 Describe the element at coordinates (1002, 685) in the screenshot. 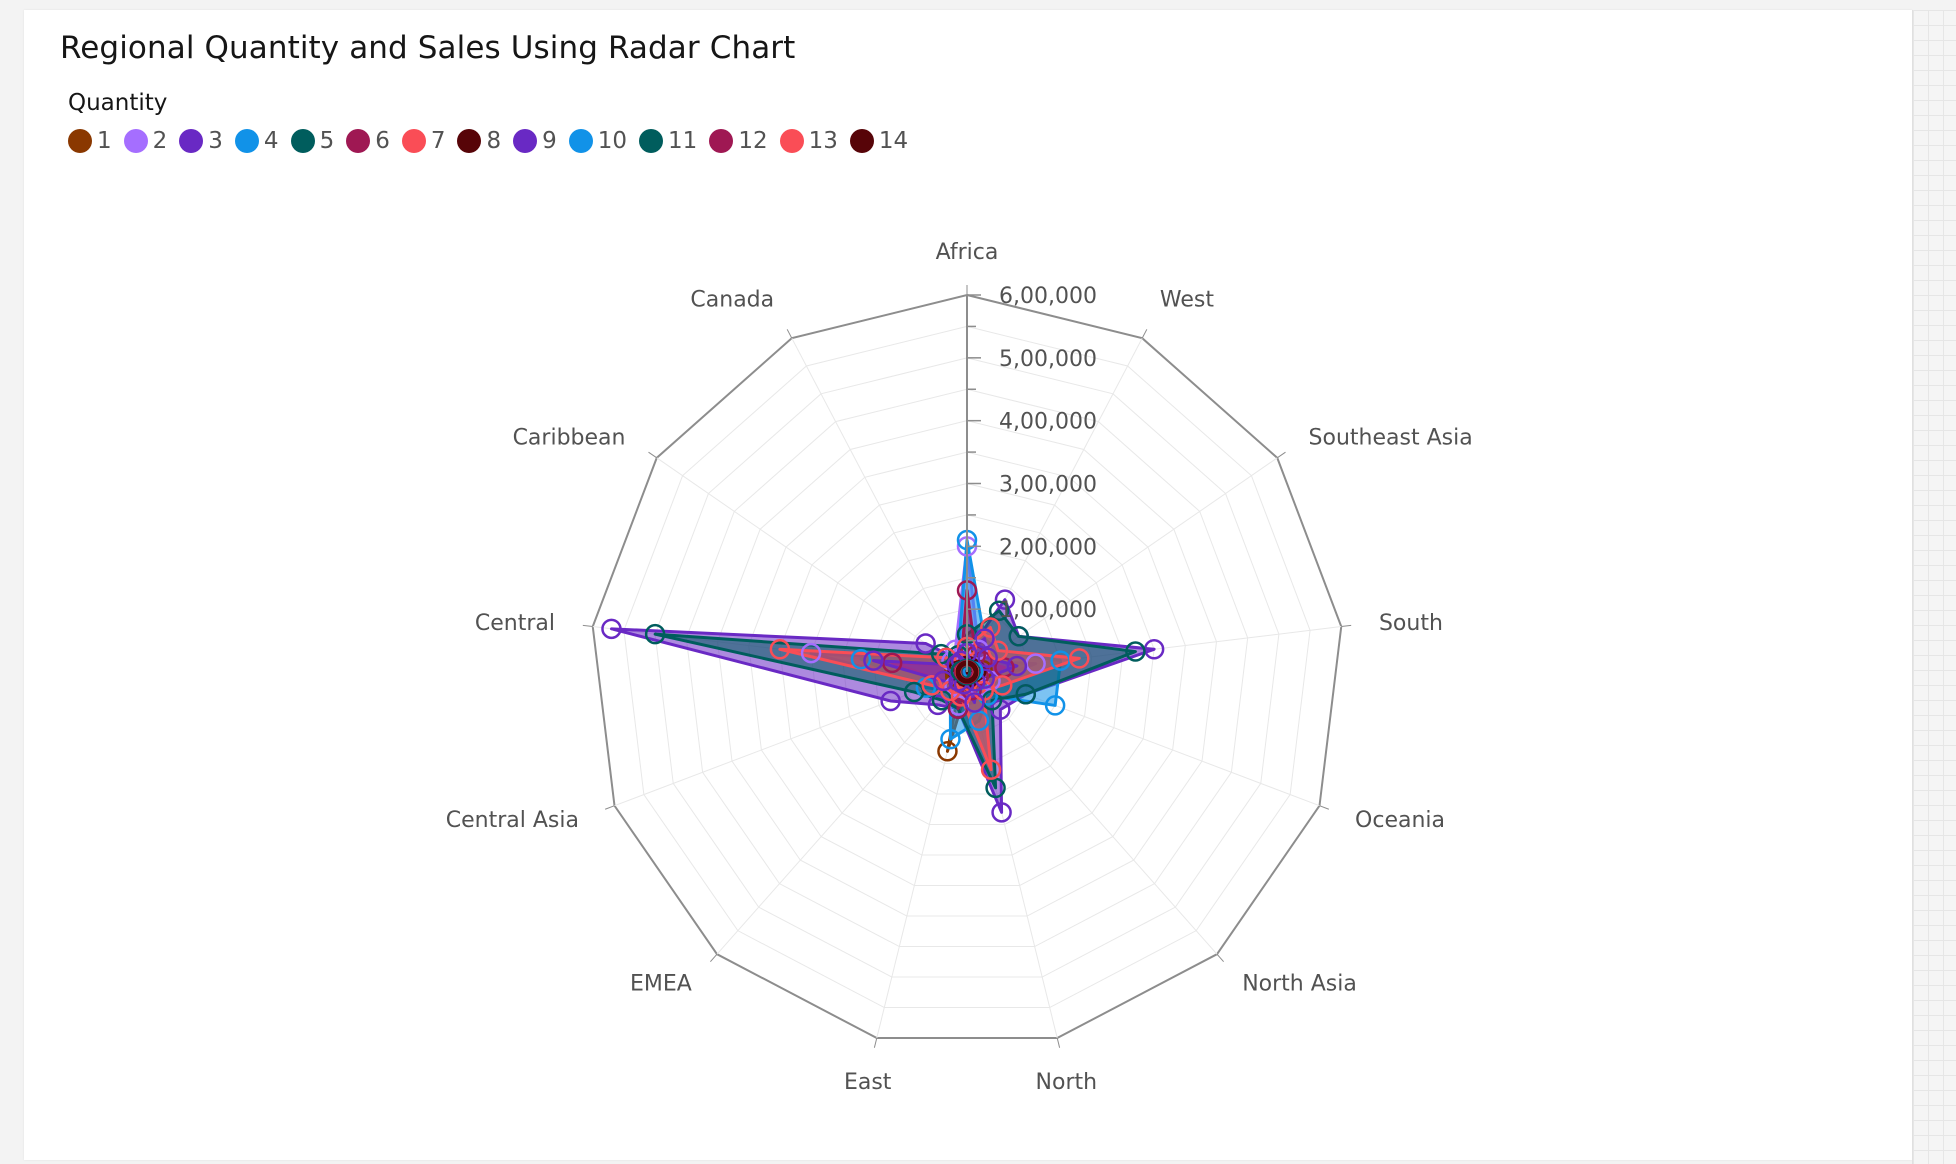

I see `series-7-point-Oceania` at that location.